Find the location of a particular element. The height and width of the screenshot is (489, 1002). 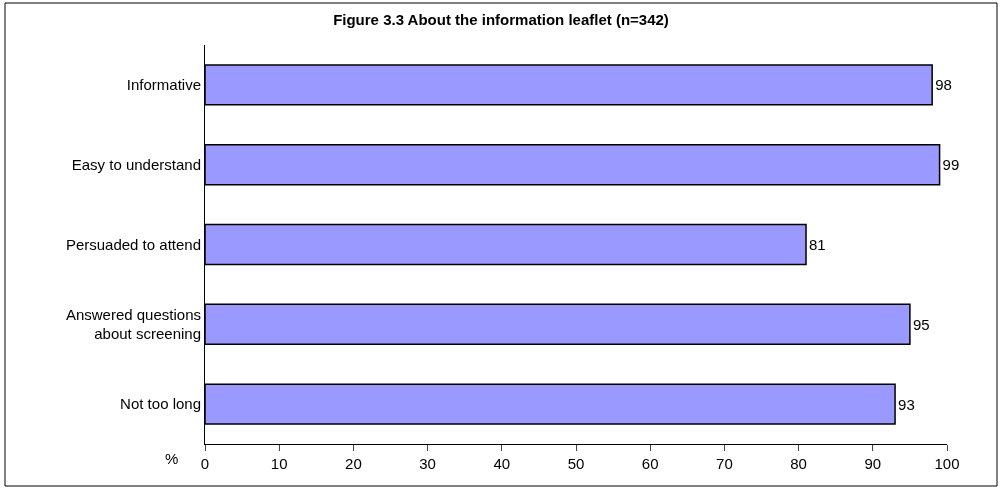

y-tick-label: Informative is located at coordinates (163, 85).